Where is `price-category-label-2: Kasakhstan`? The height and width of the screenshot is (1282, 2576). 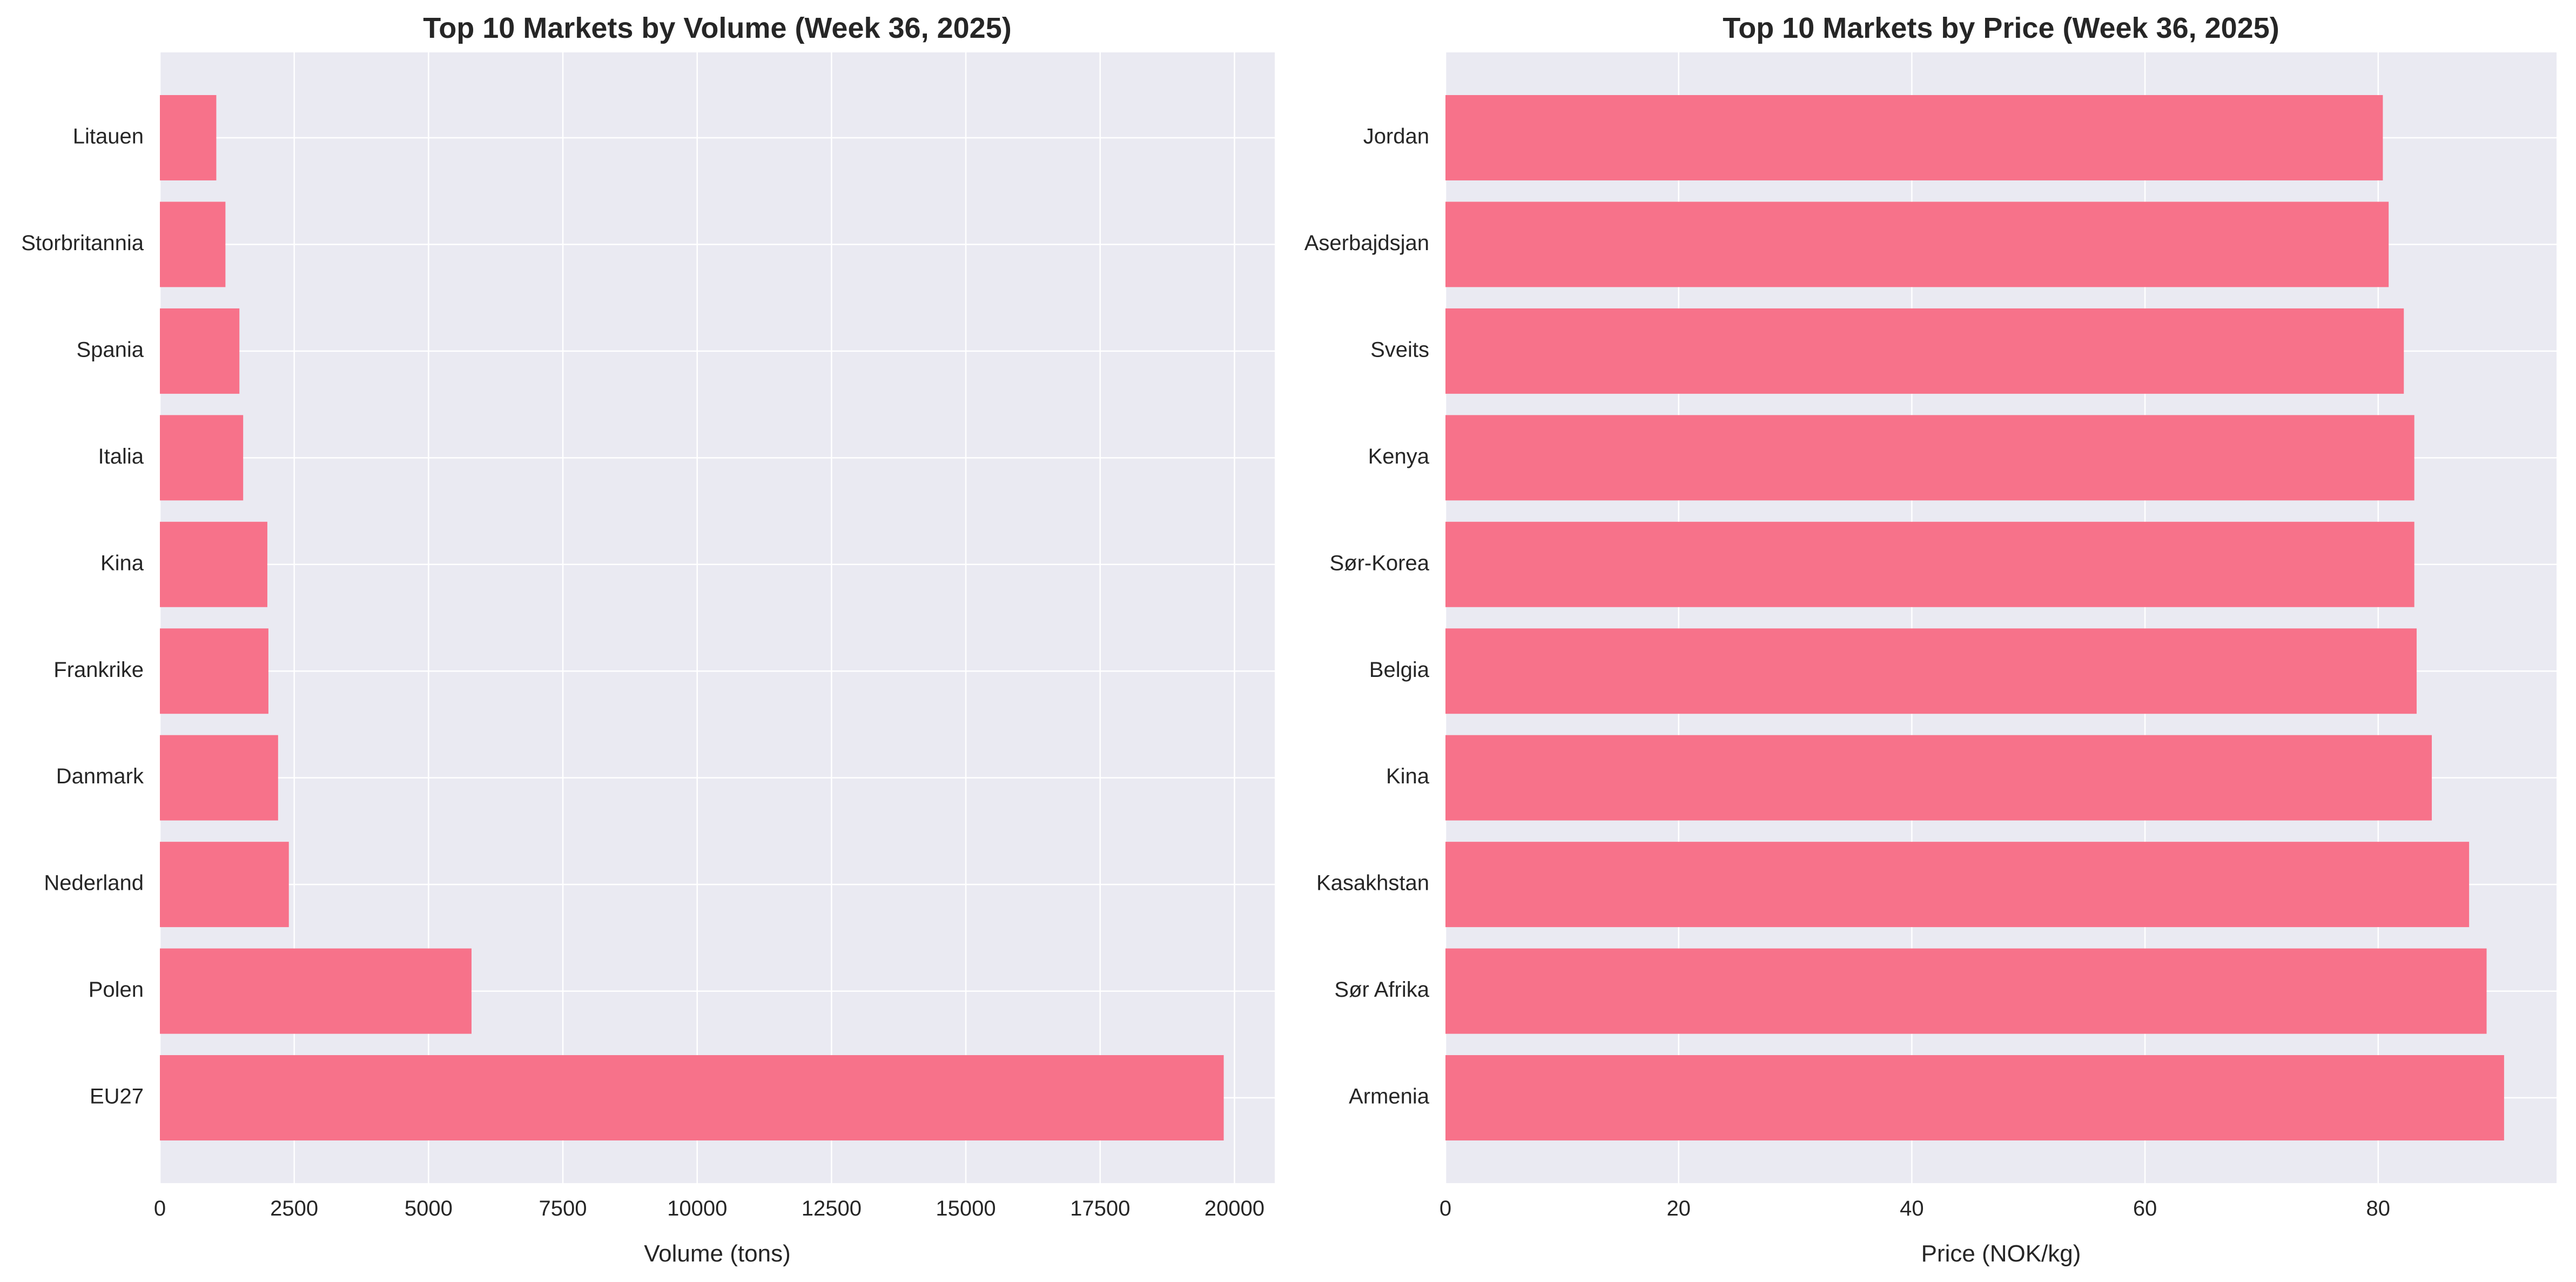 price-category-label-2: Kasakhstan is located at coordinates (1372, 883).